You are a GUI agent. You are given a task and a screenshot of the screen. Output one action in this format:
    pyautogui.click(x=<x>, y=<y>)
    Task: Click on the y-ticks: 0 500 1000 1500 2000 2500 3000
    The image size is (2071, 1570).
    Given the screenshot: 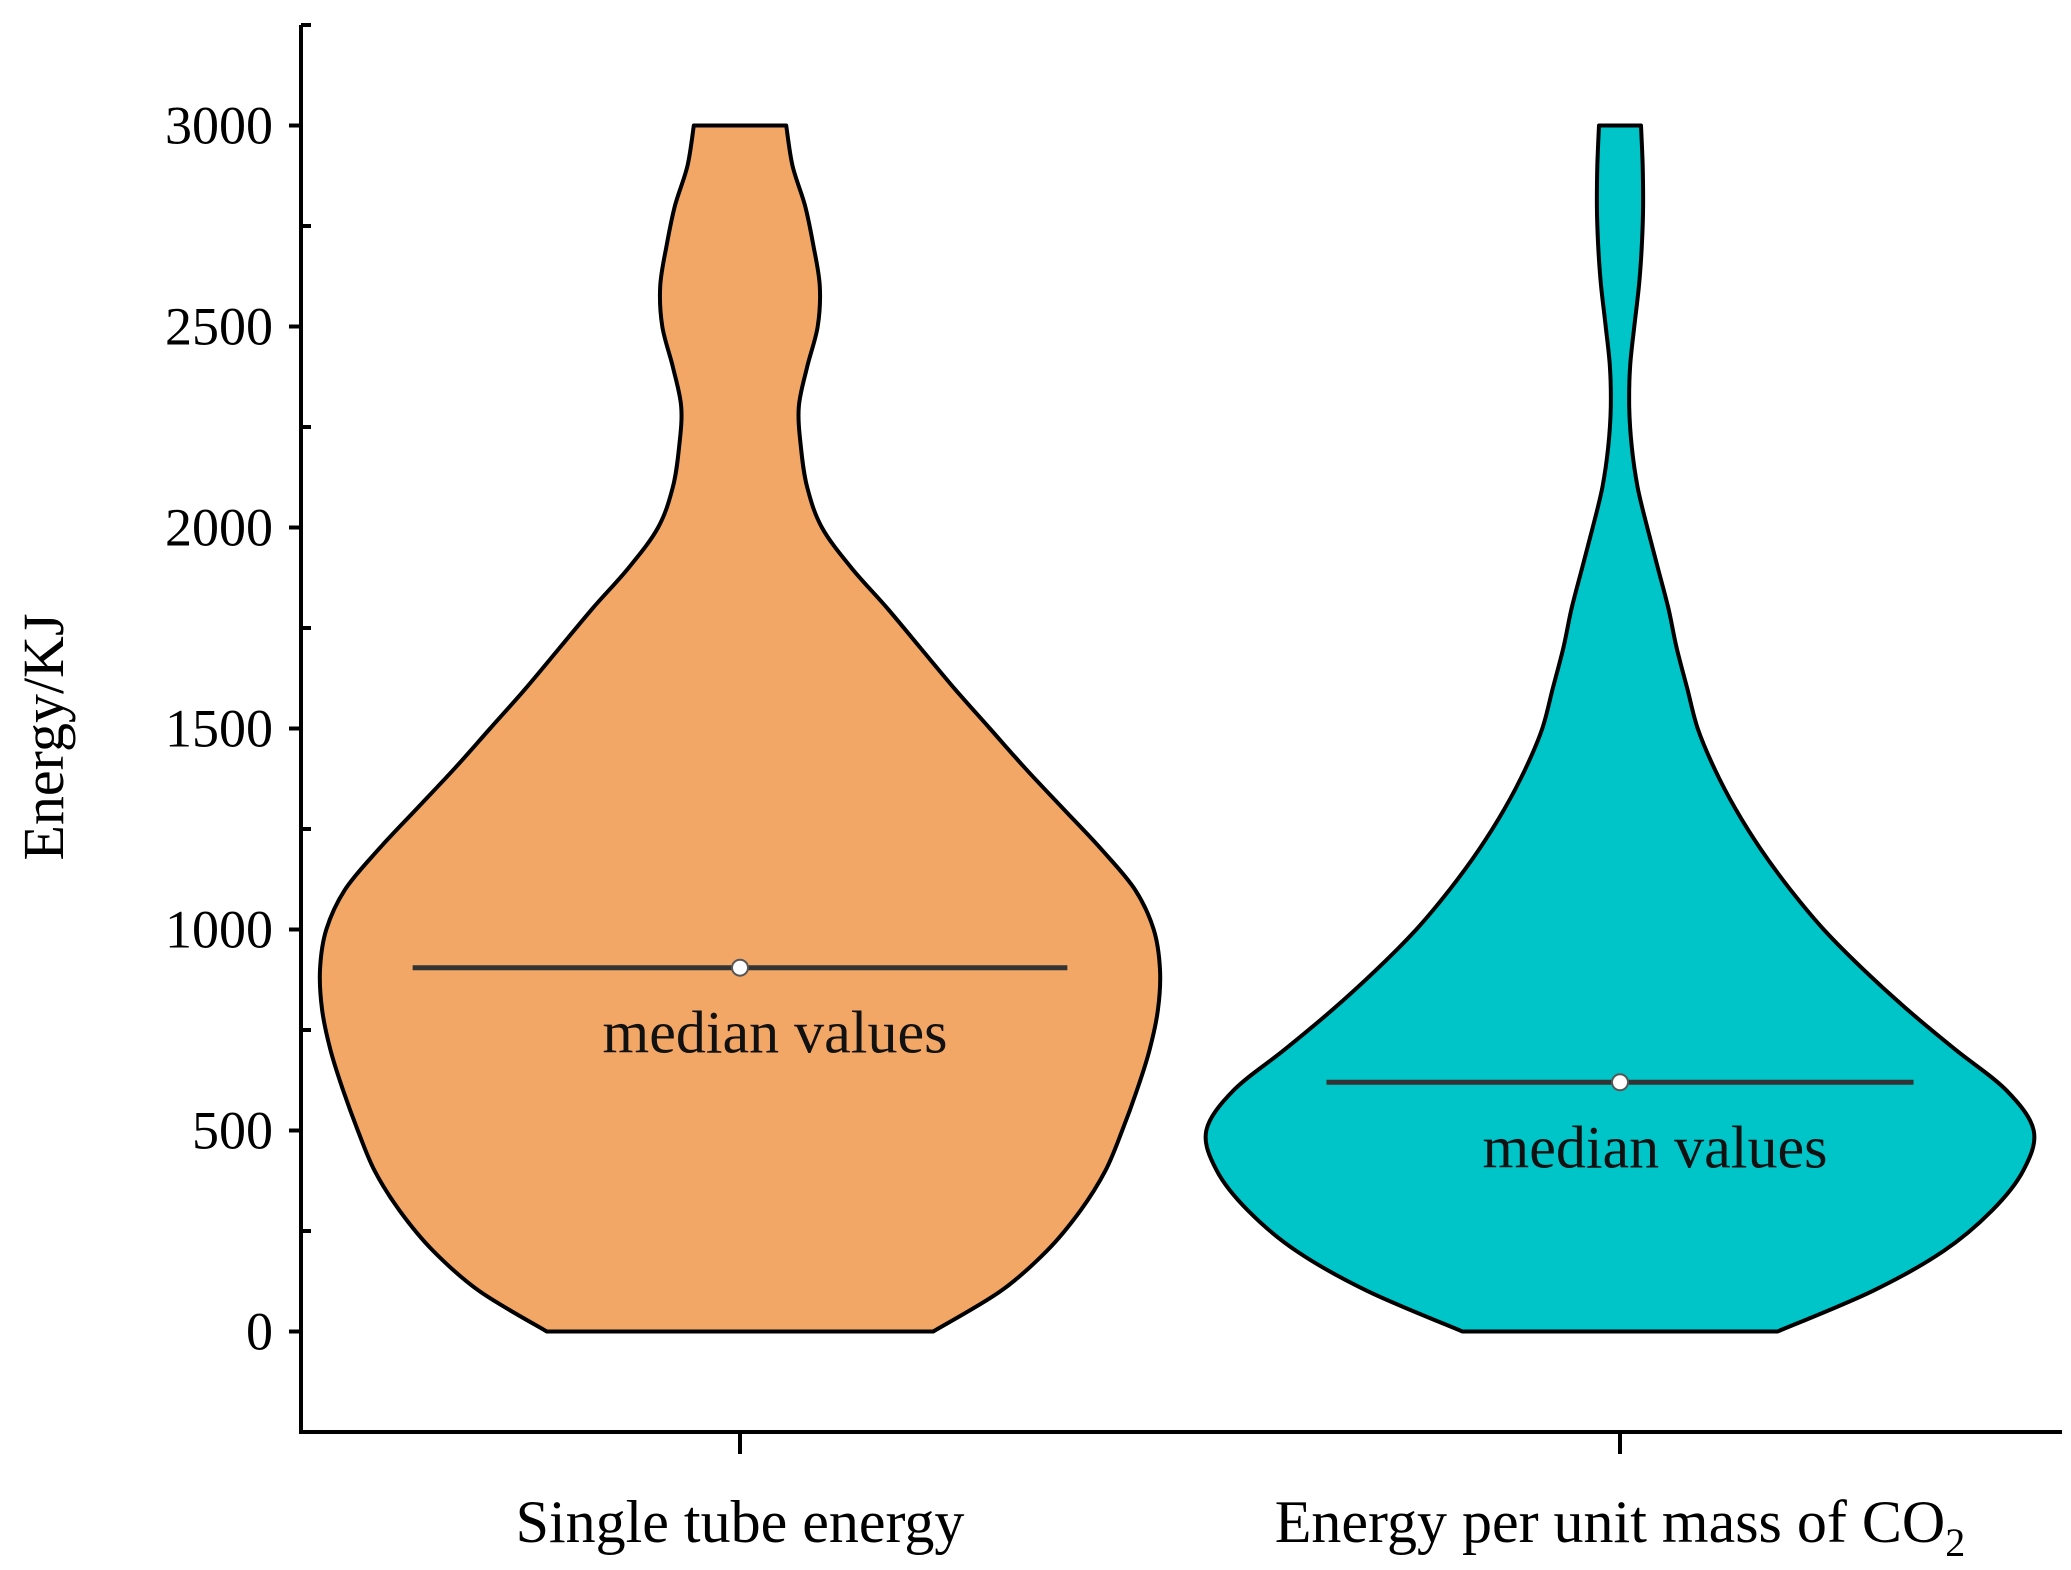 What is the action you would take?
    pyautogui.click(x=238, y=728)
    